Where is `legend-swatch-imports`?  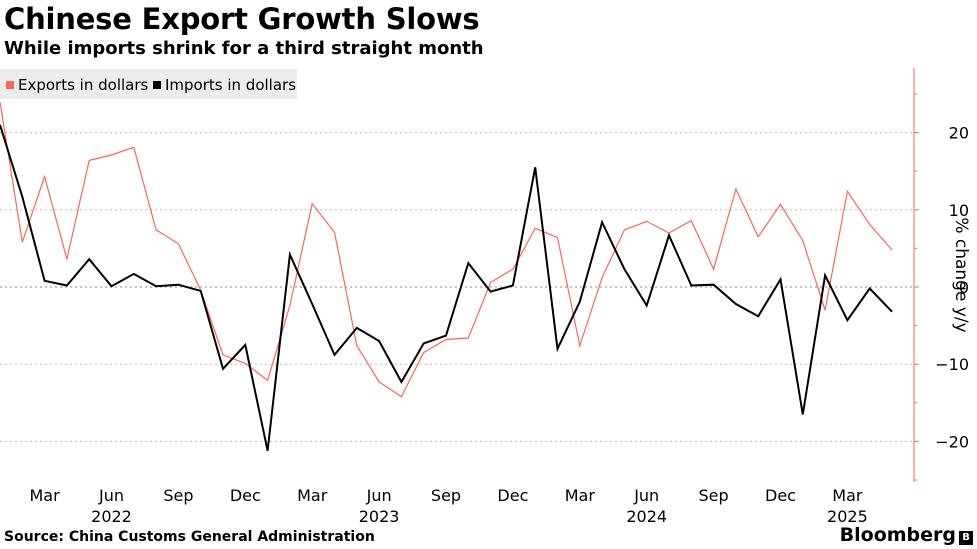
legend-swatch-imports is located at coordinates (157, 85).